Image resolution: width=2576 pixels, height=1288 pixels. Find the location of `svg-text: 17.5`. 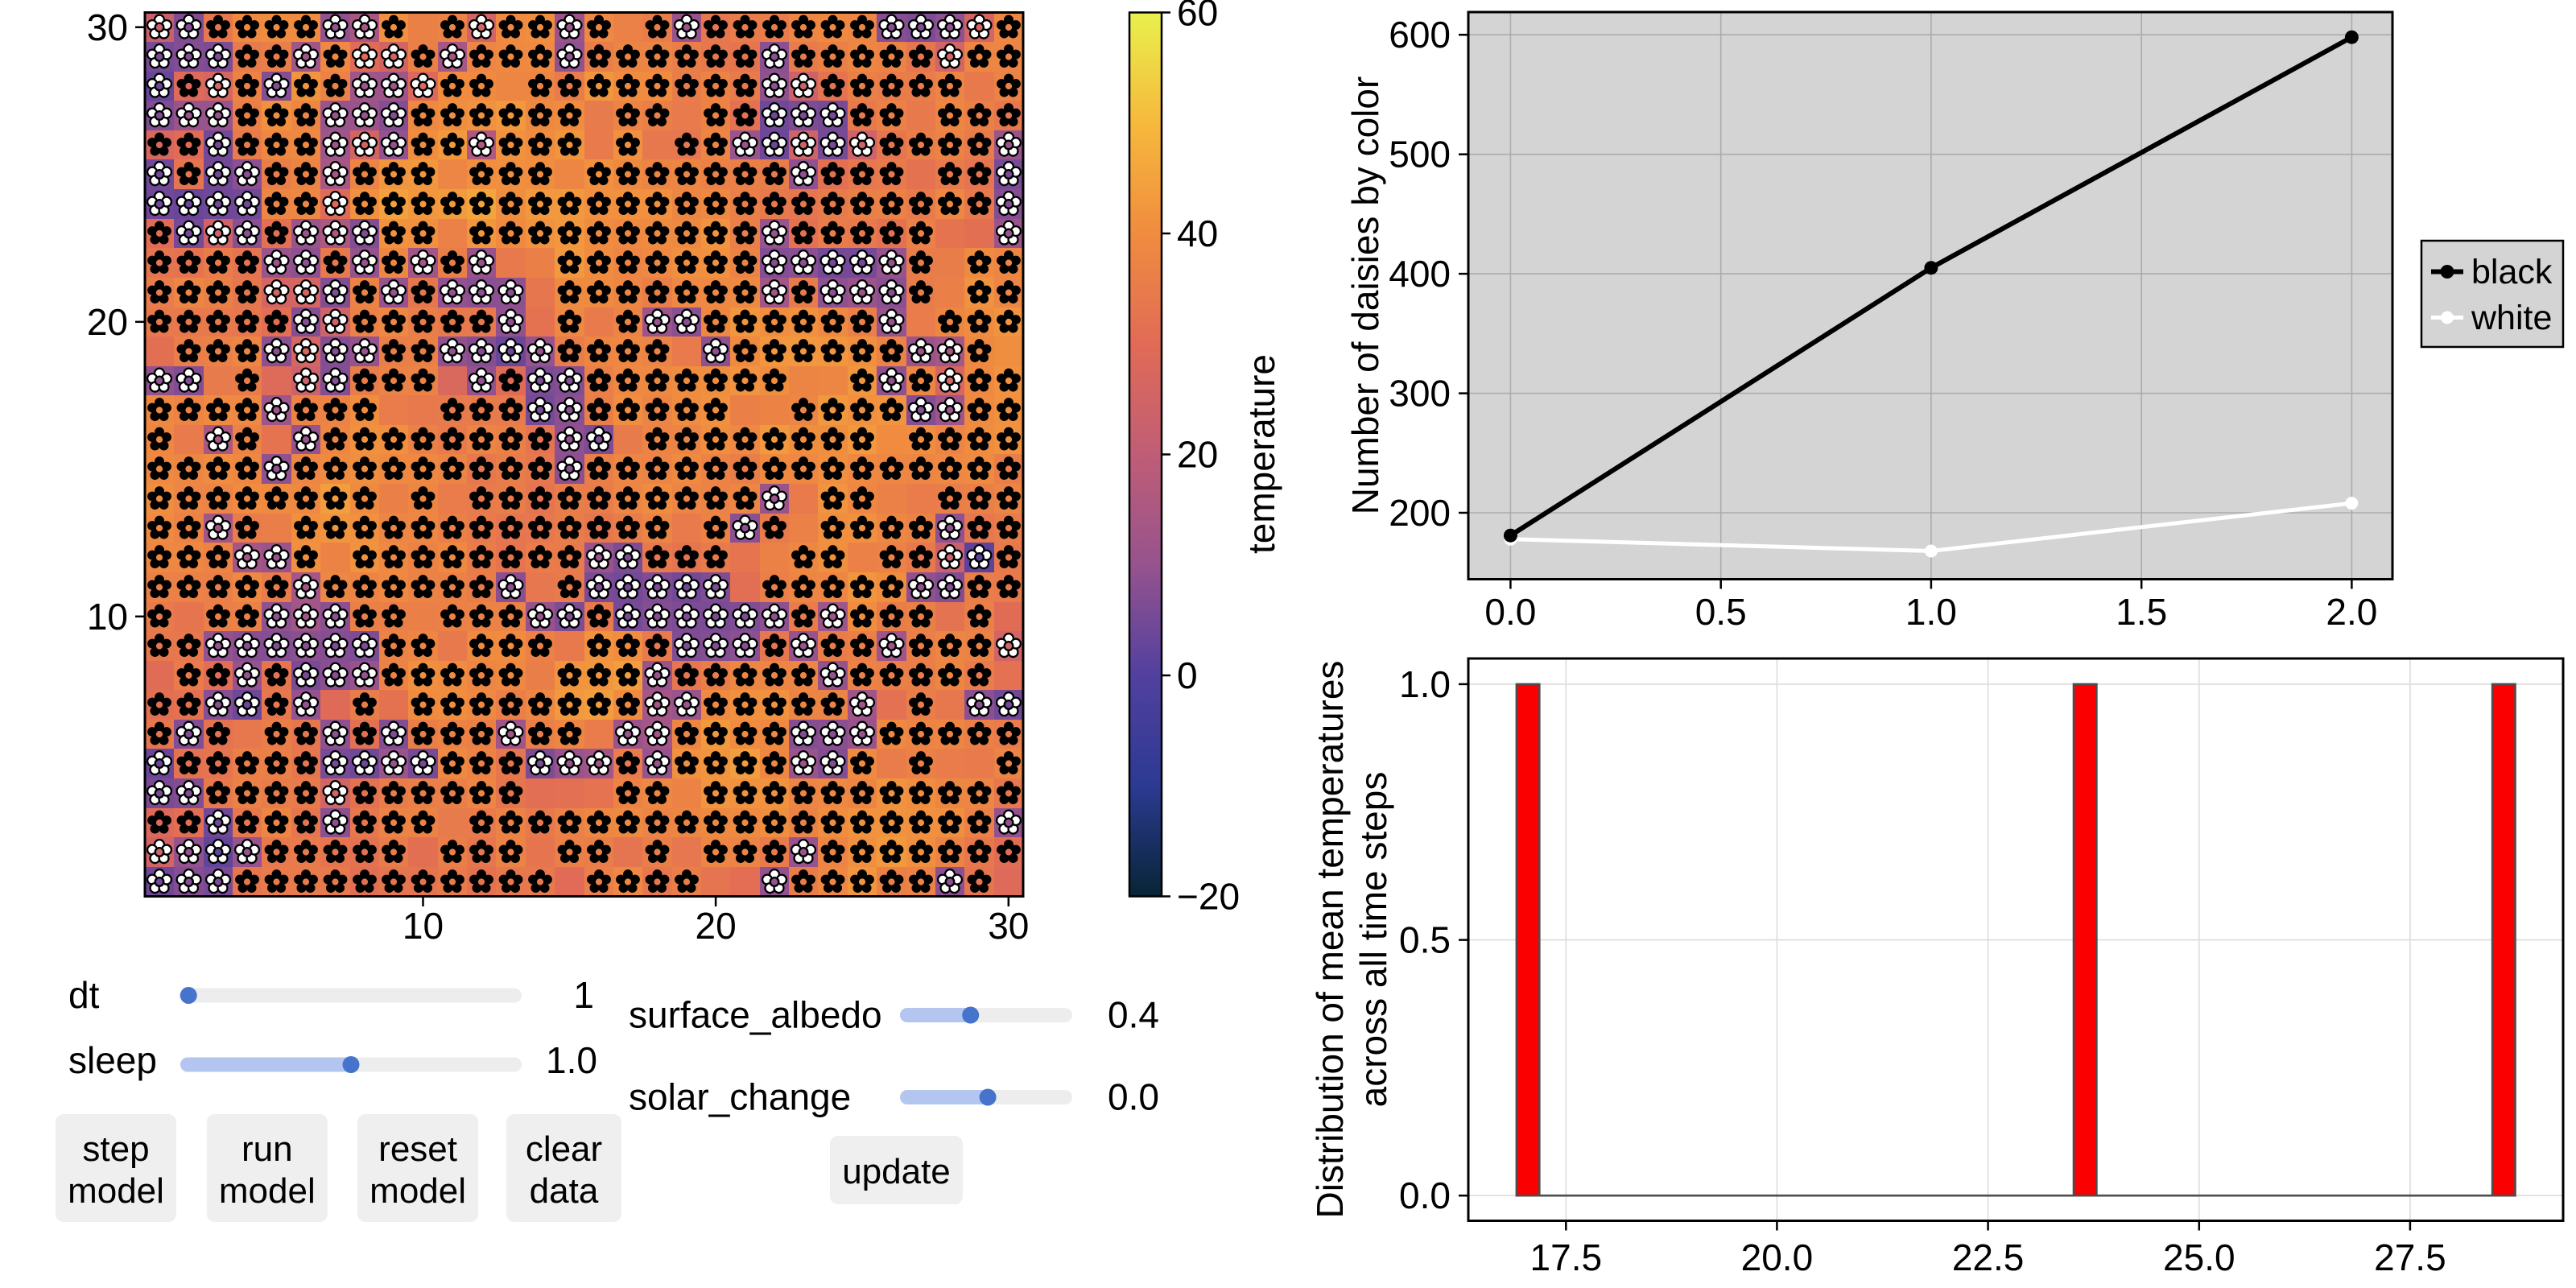

svg-text: 17.5 is located at coordinates (1566, 1257).